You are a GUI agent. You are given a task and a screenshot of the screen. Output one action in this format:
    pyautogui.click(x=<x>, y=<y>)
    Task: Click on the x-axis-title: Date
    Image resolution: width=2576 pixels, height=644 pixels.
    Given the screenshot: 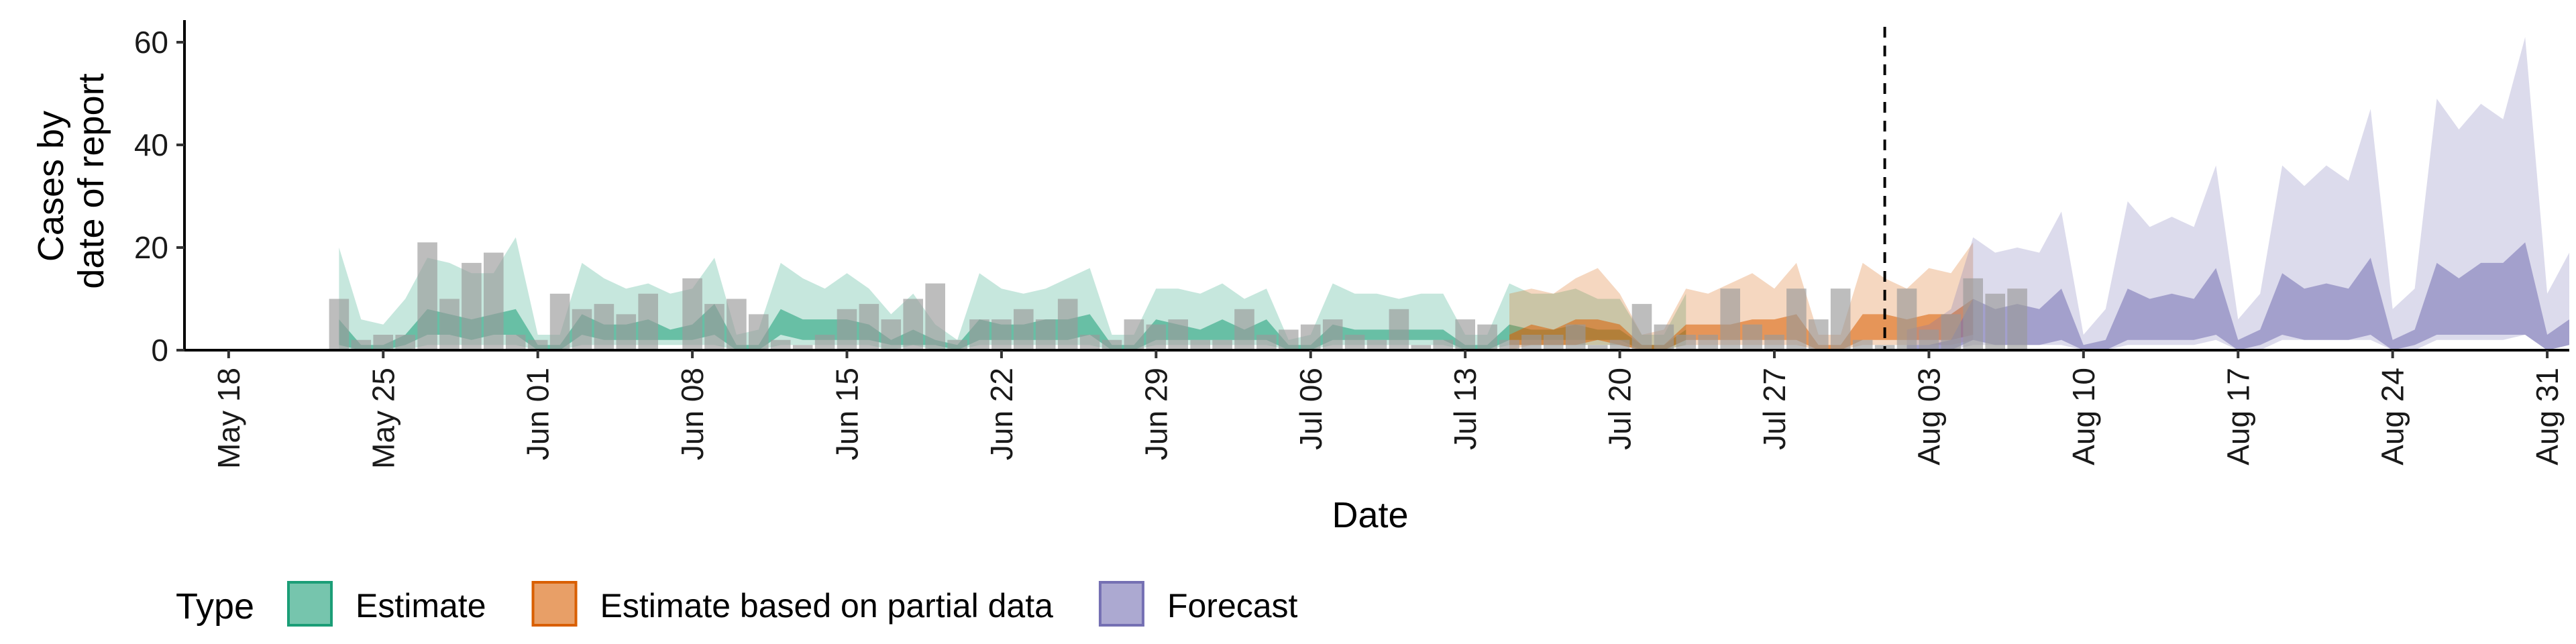 What is the action you would take?
    pyautogui.click(x=1370, y=515)
    